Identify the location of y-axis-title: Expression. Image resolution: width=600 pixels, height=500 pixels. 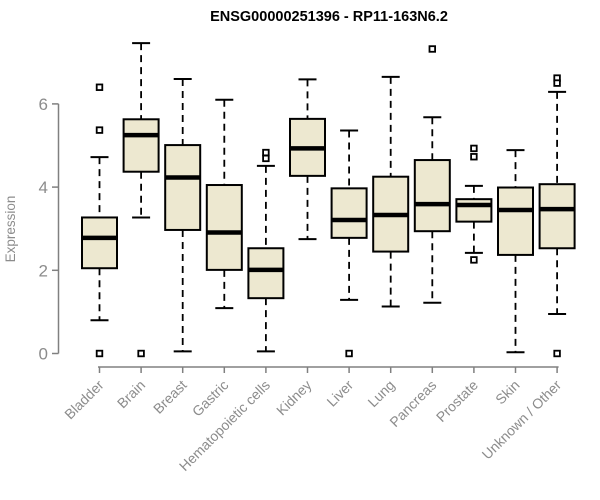
(10, 229).